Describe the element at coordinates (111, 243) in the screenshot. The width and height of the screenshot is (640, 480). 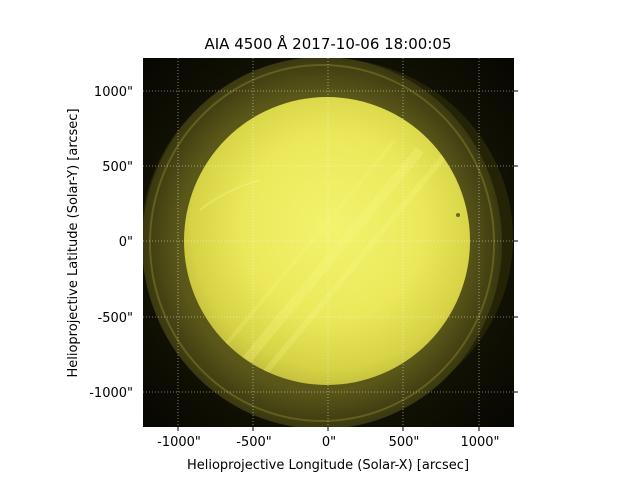
I see `y-tick-labels: 1000" 500" 0" -500" -1000"` at that location.